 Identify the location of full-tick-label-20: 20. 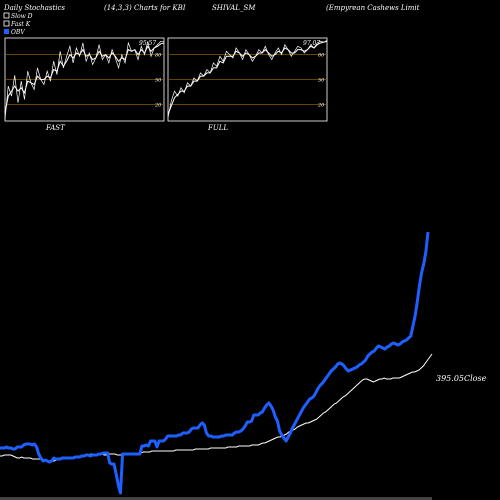
(321, 105).